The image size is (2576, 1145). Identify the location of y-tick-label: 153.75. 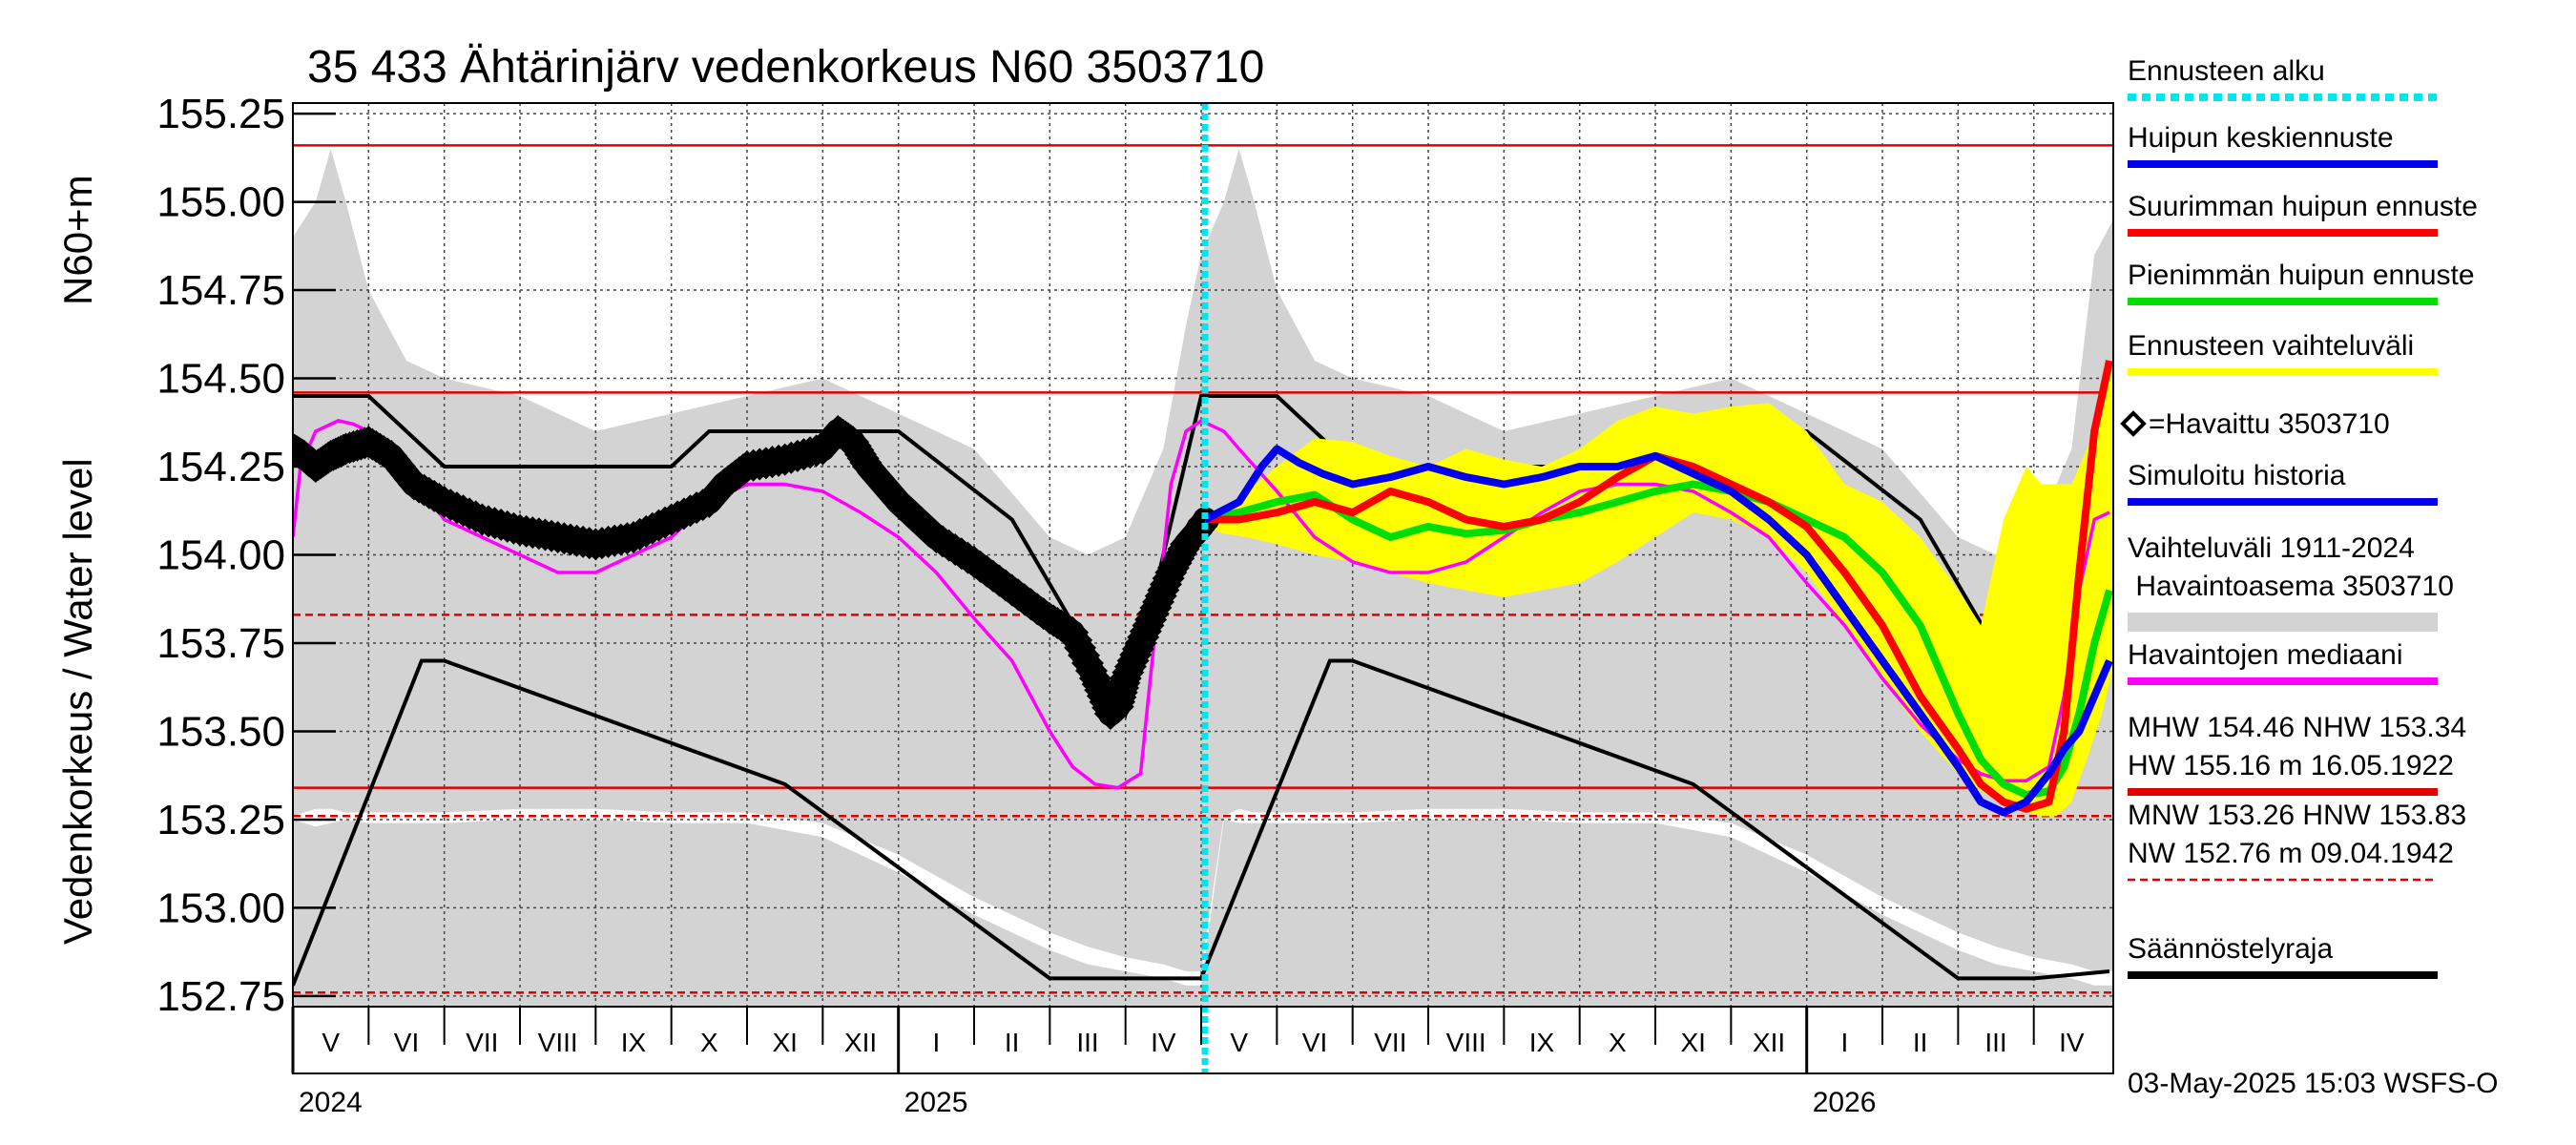
(220, 643).